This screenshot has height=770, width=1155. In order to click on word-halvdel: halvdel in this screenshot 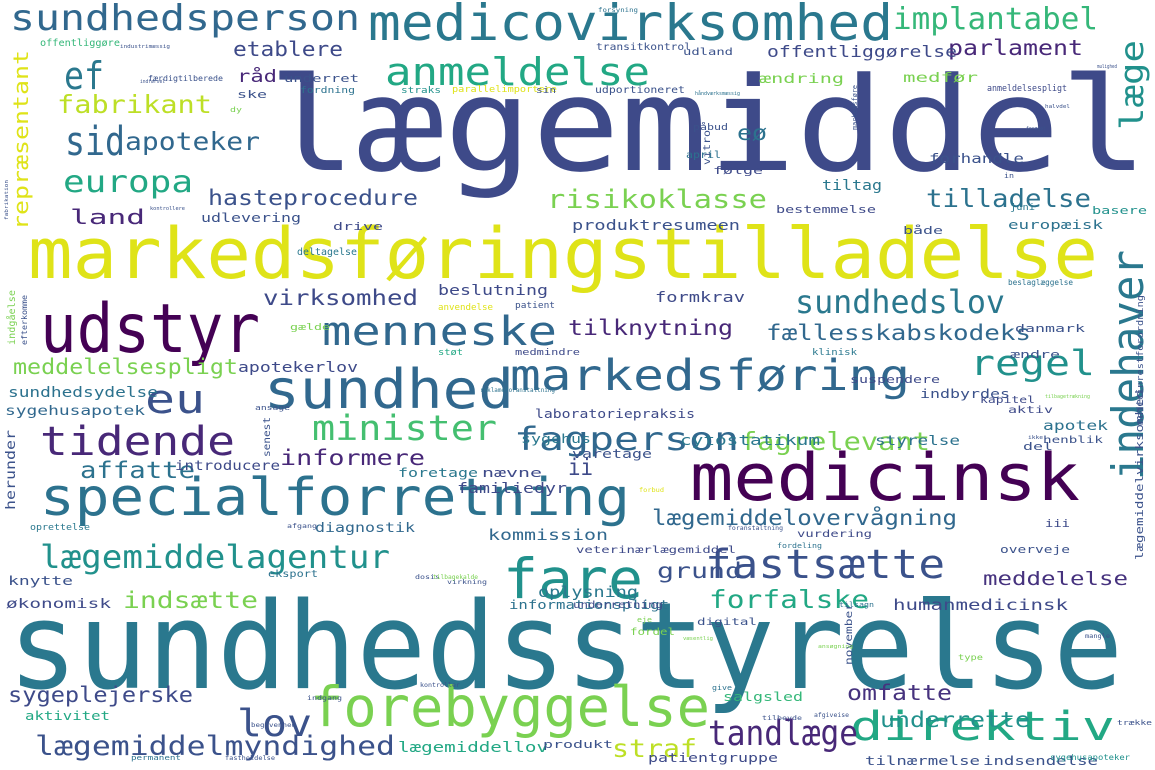, I will do `click(1057, 107)`.